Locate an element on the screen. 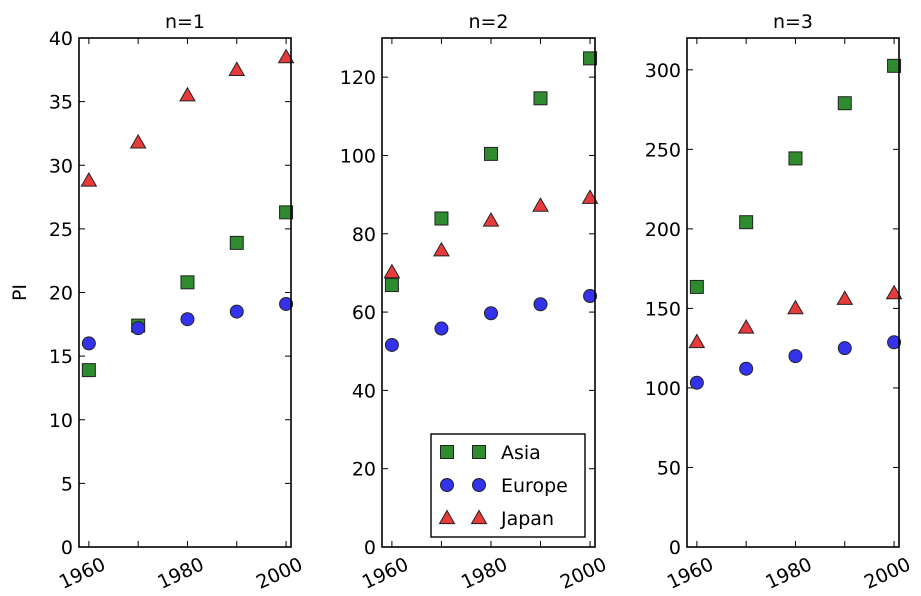 This screenshot has height=596, width=921. chart-title: n=1 is located at coordinates (185, 22).